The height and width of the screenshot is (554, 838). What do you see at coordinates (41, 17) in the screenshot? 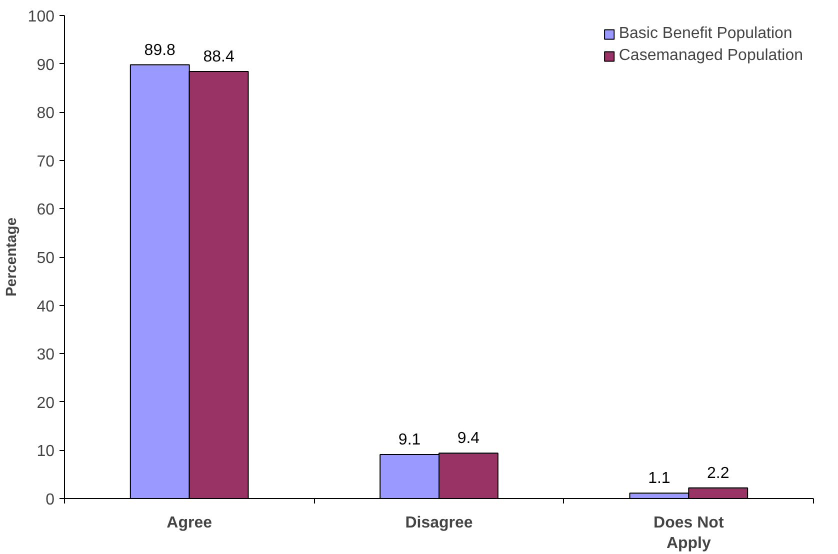
I see `y-tick-label: 100` at bounding box center [41, 17].